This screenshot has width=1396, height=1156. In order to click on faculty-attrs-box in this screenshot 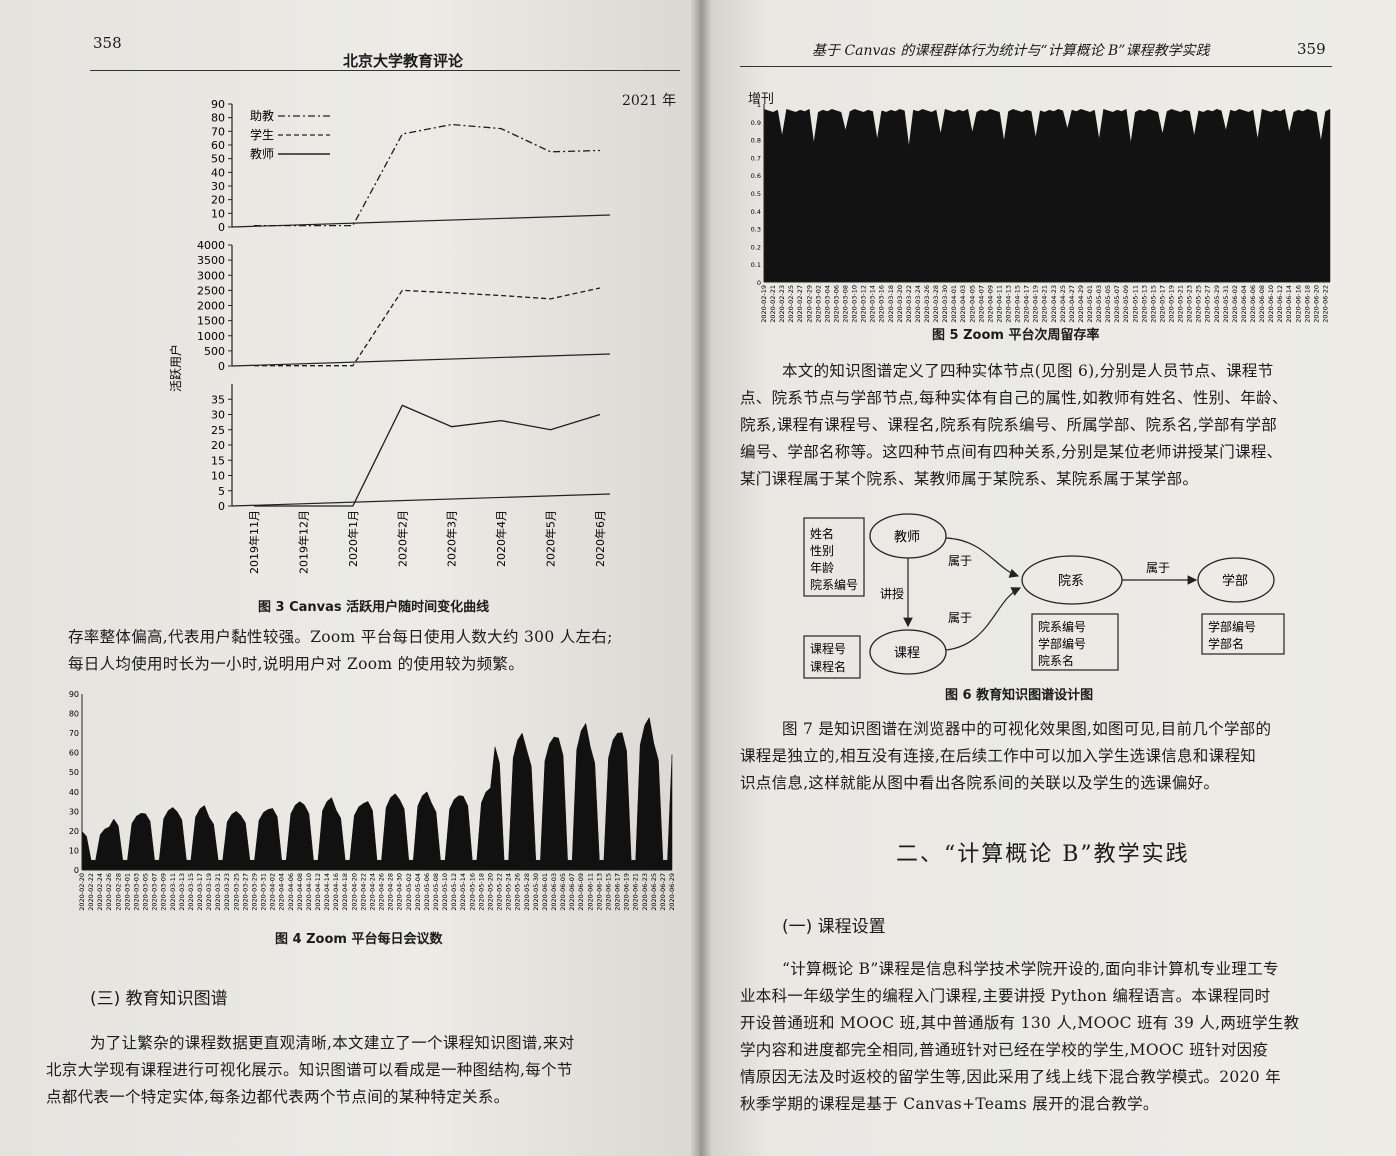, I will do `click(1243, 634)`.